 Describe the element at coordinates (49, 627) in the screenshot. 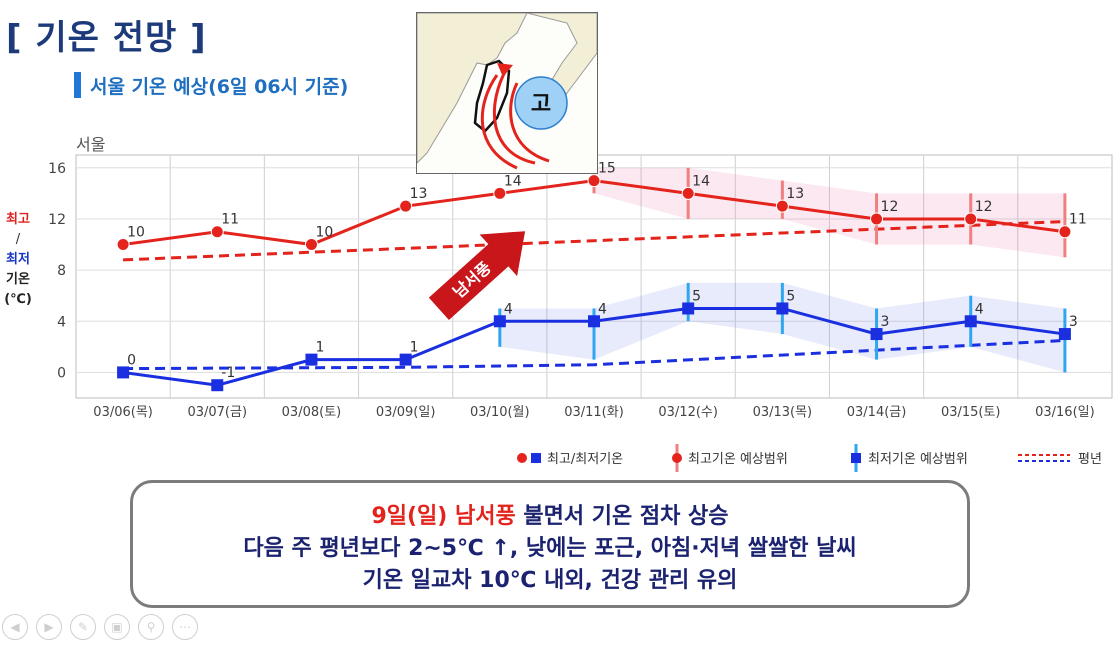

I see `next-slide-button: ▶` at that location.